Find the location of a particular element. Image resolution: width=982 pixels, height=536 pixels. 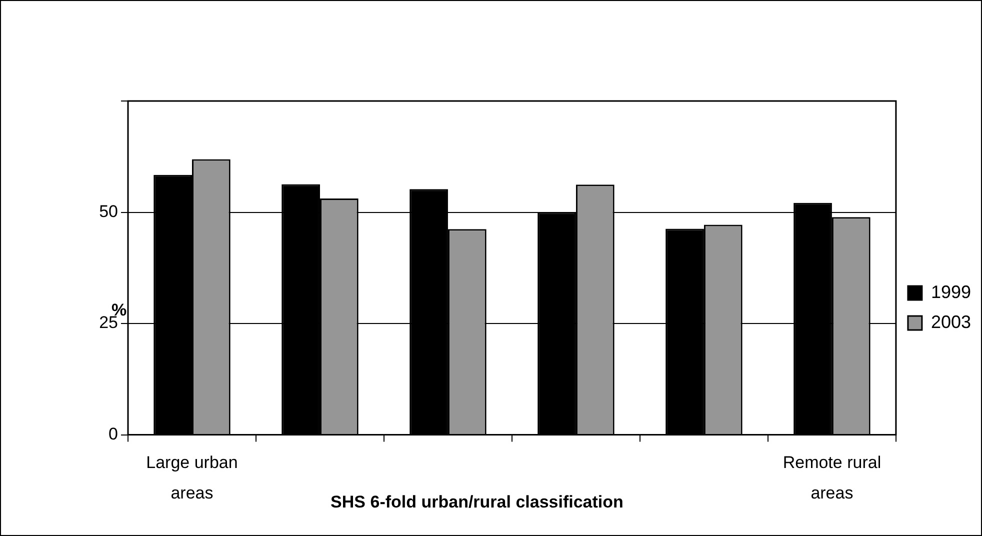

x-axis-title: SHS 6-fold urban/rural classification is located at coordinates (477, 502).